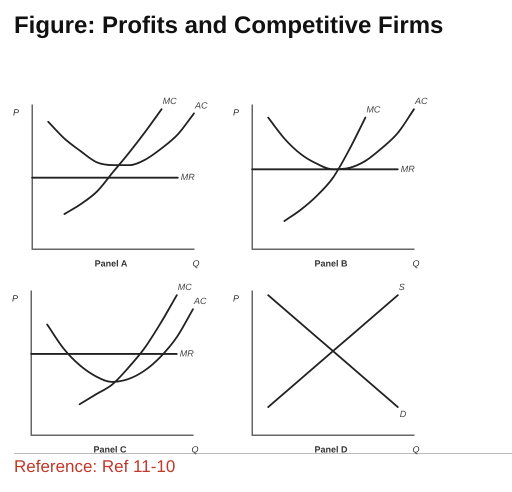 This screenshot has height=492, width=512. What do you see at coordinates (110, 449) in the screenshot?
I see `text: Panel C` at bounding box center [110, 449].